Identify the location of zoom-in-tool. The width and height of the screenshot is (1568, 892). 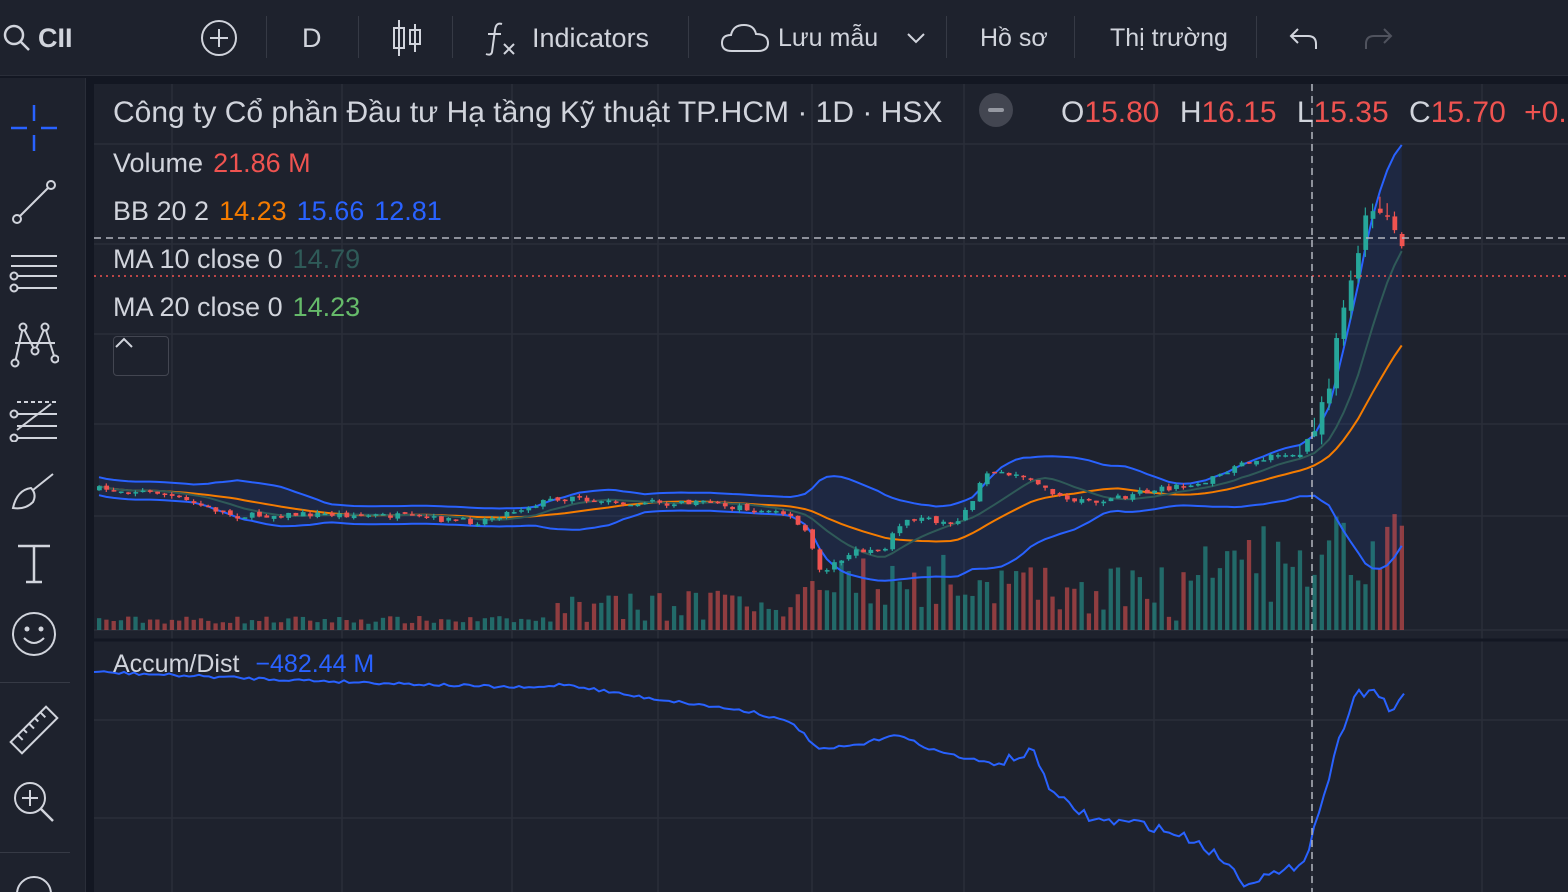
(34, 802).